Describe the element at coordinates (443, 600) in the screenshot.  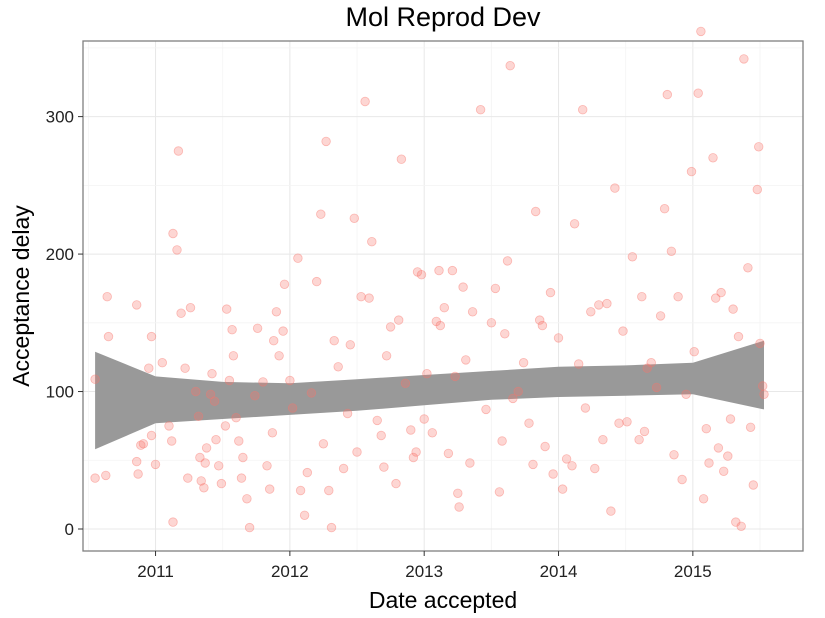
I see `x-axis-title: Date accepted` at that location.